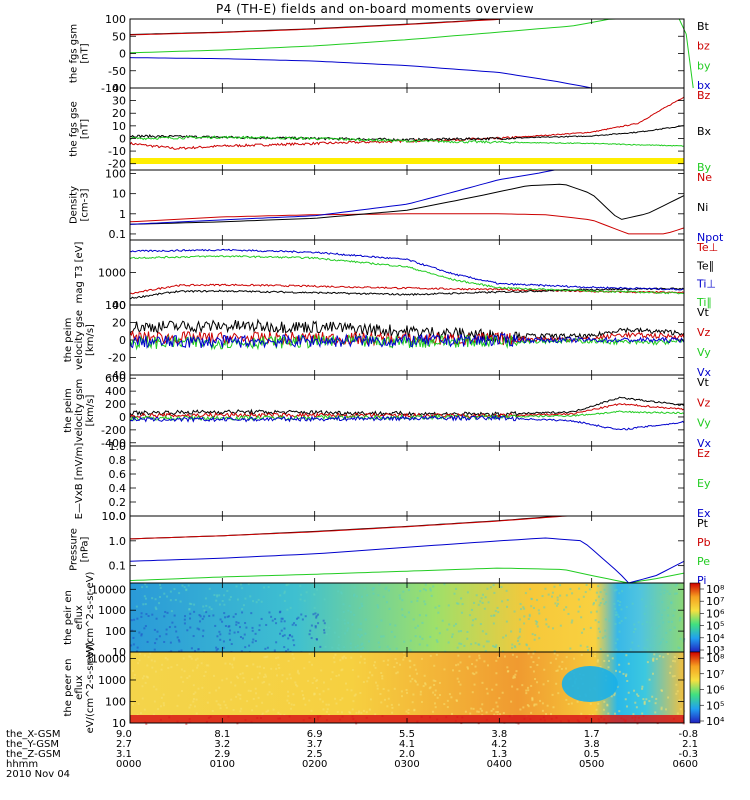 The image size is (750, 800). What do you see at coordinates (704, 177) in the screenshot?
I see `legend-entry: Ne` at bounding box center [704, 177].